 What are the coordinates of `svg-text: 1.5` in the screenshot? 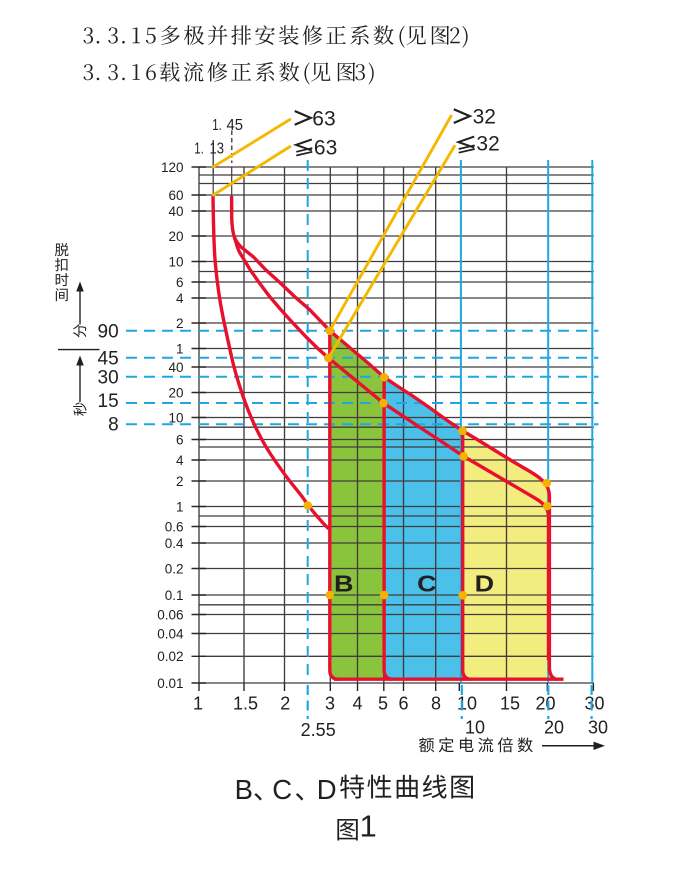 It's located at (245, 704).